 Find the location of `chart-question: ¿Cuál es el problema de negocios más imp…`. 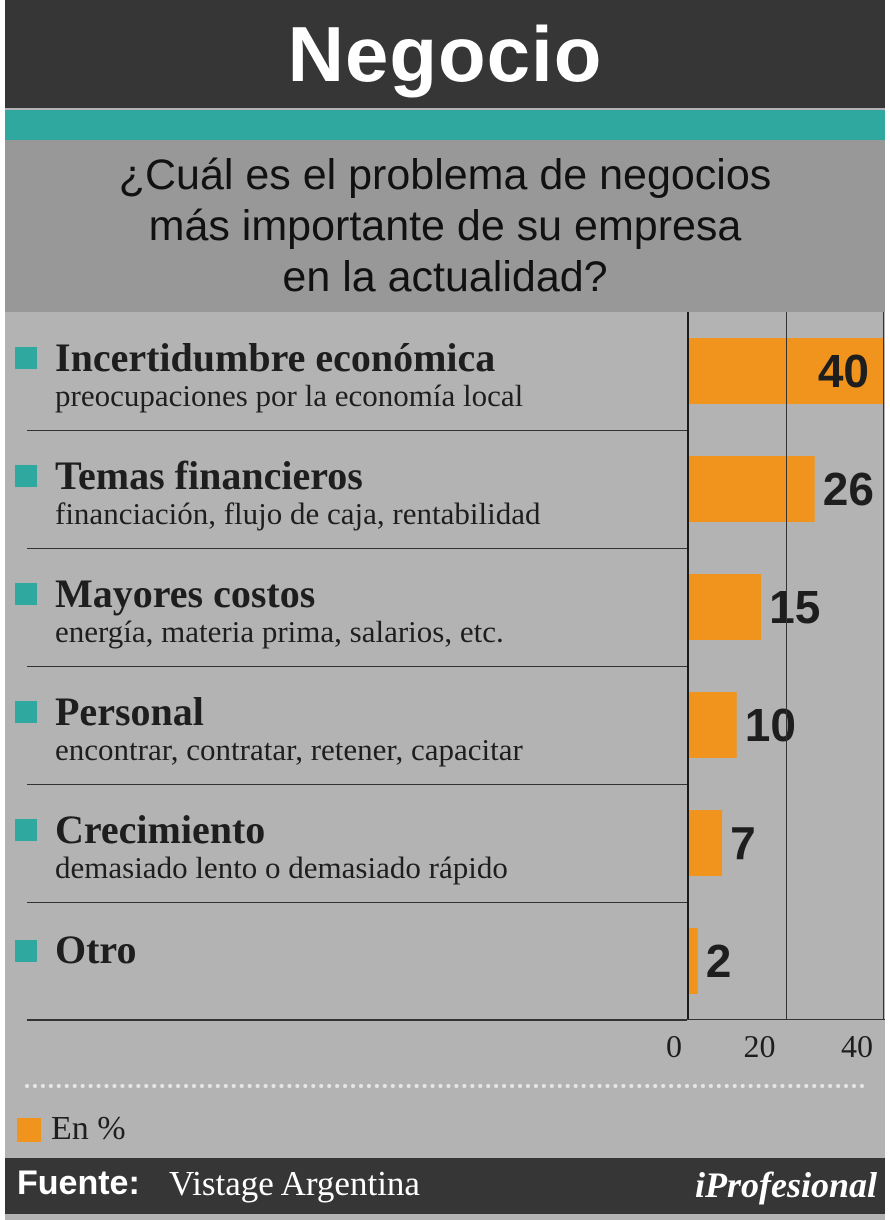

chart-question: ¿Cuál es el problema de negocios más imp… is located at coordinates (445, 226).